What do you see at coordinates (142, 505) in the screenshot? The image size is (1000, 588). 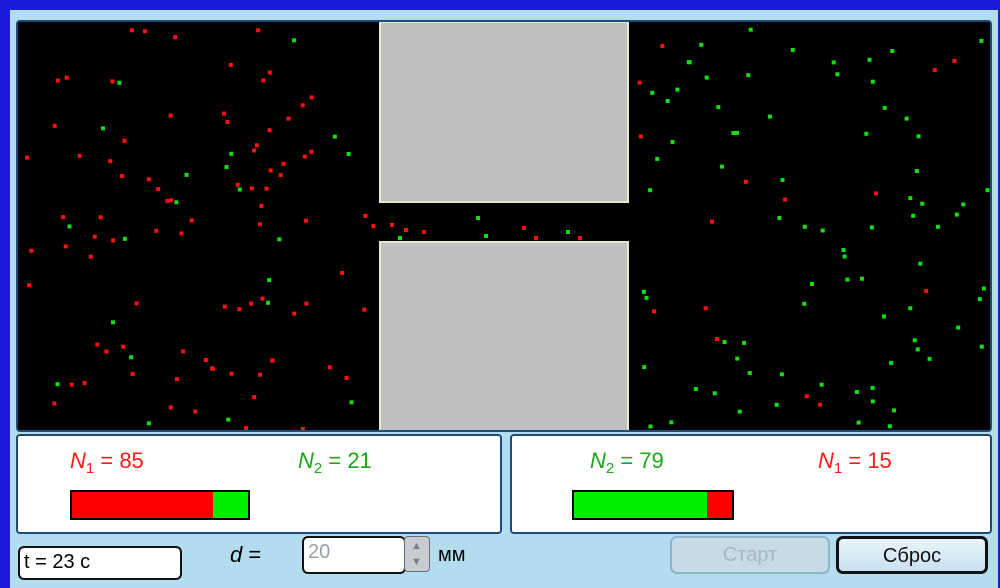 I see `left-bar-red-segment` at bounding box center [142, 505].